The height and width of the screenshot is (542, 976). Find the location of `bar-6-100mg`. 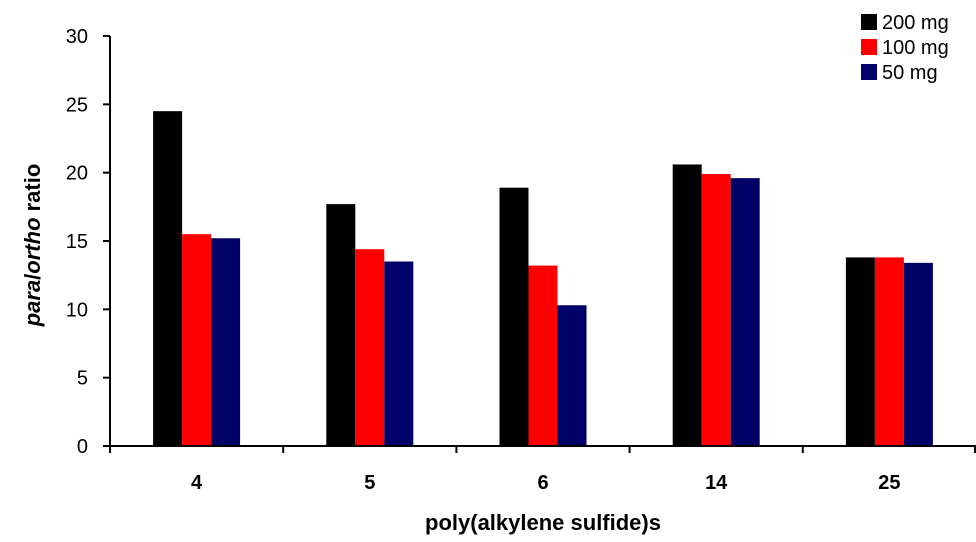

bar-6-100mg is located at coordinates (543, 355).